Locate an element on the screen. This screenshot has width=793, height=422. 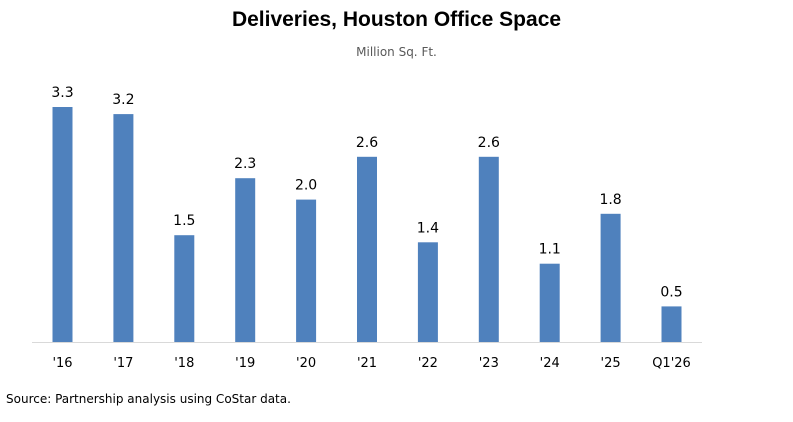
data-label-8: 1.1 is located at coordinates (550, 250).